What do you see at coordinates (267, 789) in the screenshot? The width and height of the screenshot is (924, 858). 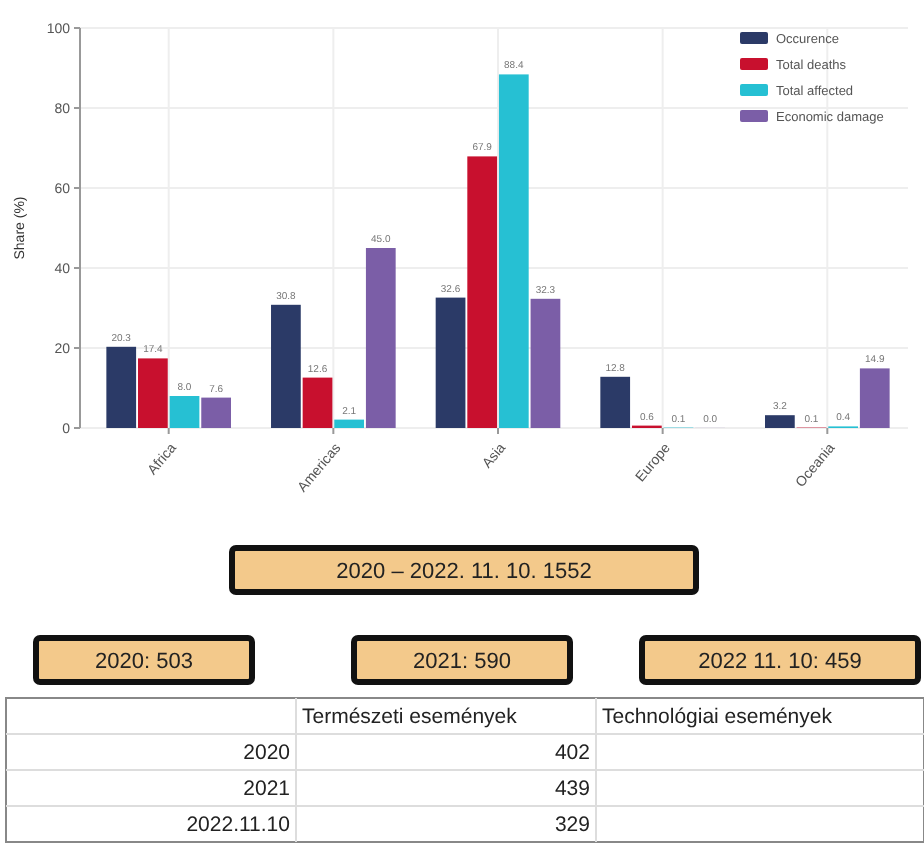 I see `category-label: 2021` at bounding box center [267, 789].